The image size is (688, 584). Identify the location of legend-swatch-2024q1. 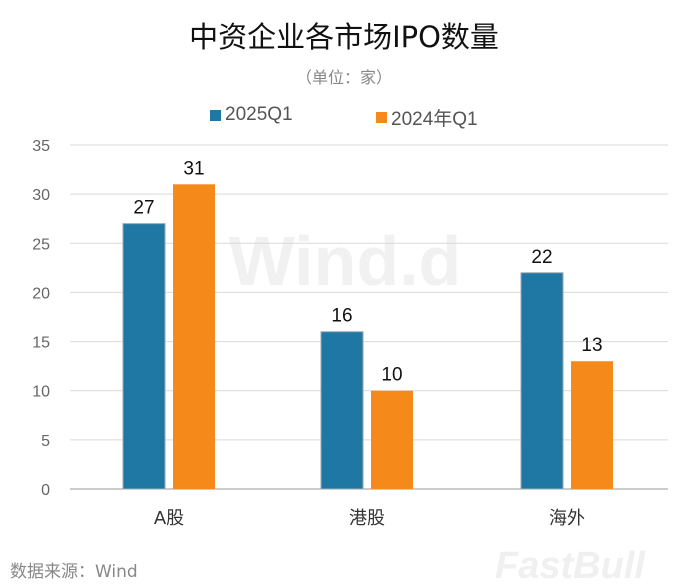
(381, 117).